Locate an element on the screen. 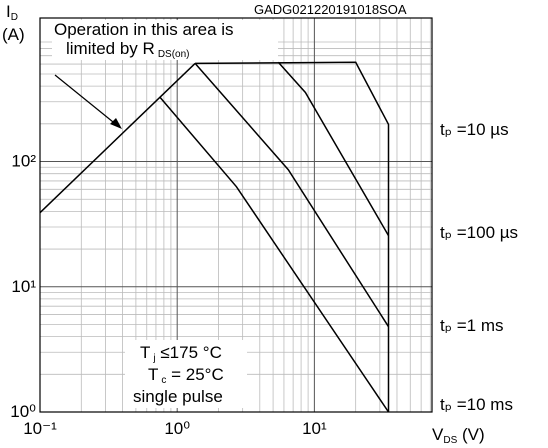 The width and height of the screenshot is (548, 448). series-label: tₚ =100 µs is located at coordinates (479, 232).